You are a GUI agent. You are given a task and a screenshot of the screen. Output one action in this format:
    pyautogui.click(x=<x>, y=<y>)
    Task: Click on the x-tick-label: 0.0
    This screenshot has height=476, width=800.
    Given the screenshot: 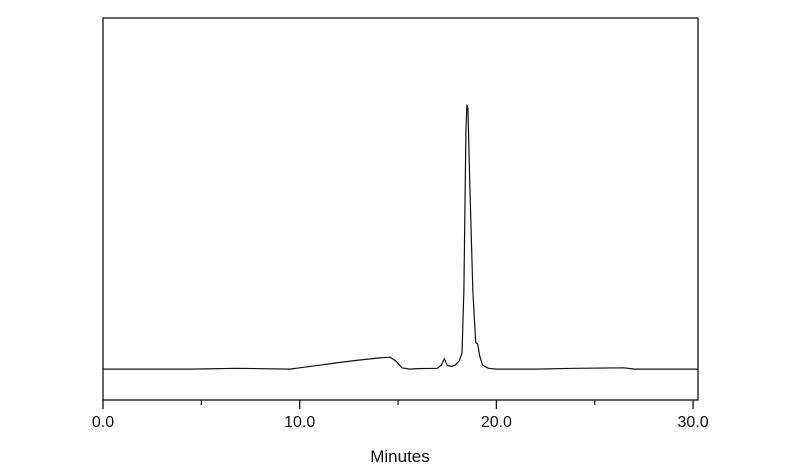 What is the action you would take?
    pyautogui.click(x=103, y=422)
    